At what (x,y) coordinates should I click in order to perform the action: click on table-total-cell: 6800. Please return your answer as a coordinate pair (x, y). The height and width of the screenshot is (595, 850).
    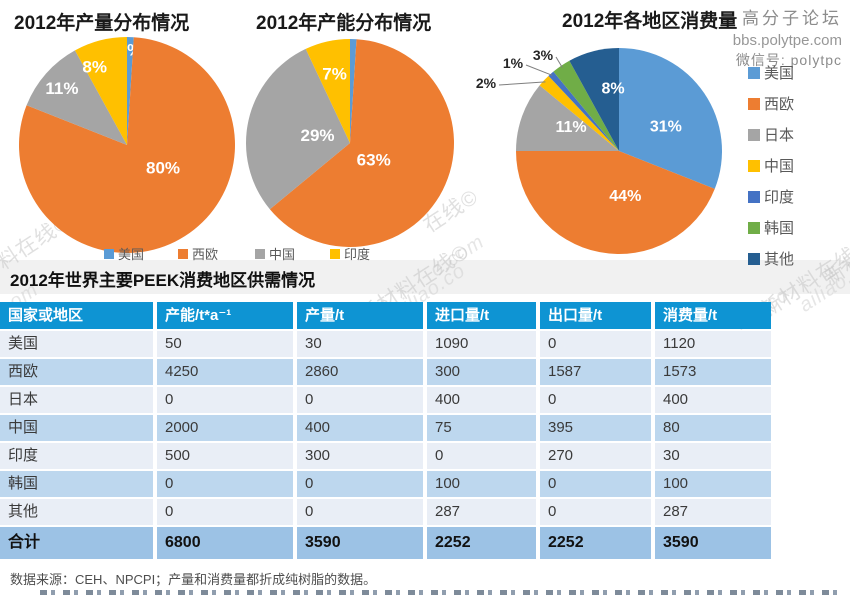
    Looking at the image, I should click on (225, 543).